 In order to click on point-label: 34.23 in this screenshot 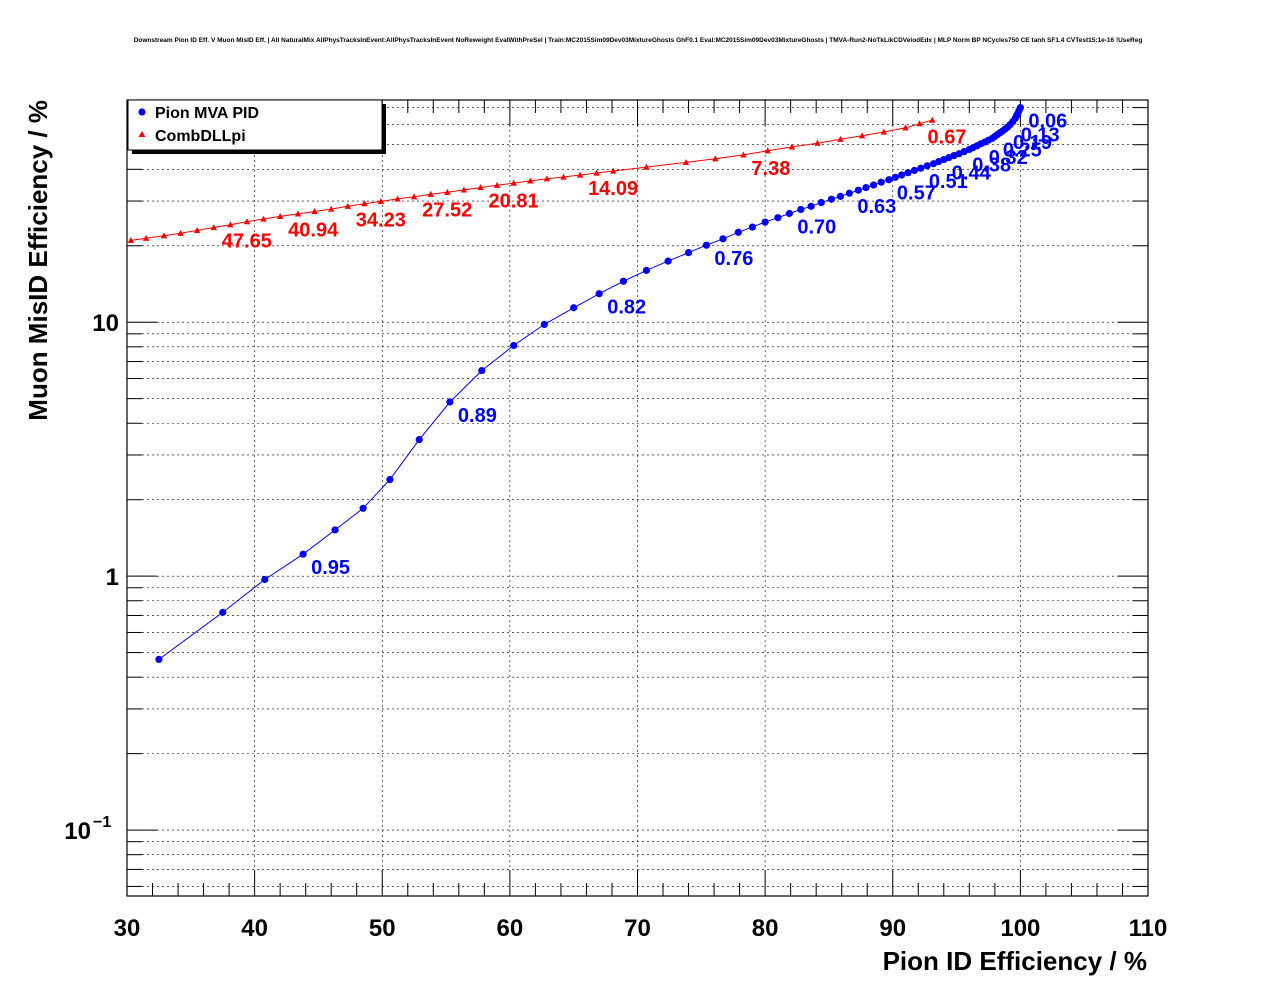, I will do `click(381, 220)`.